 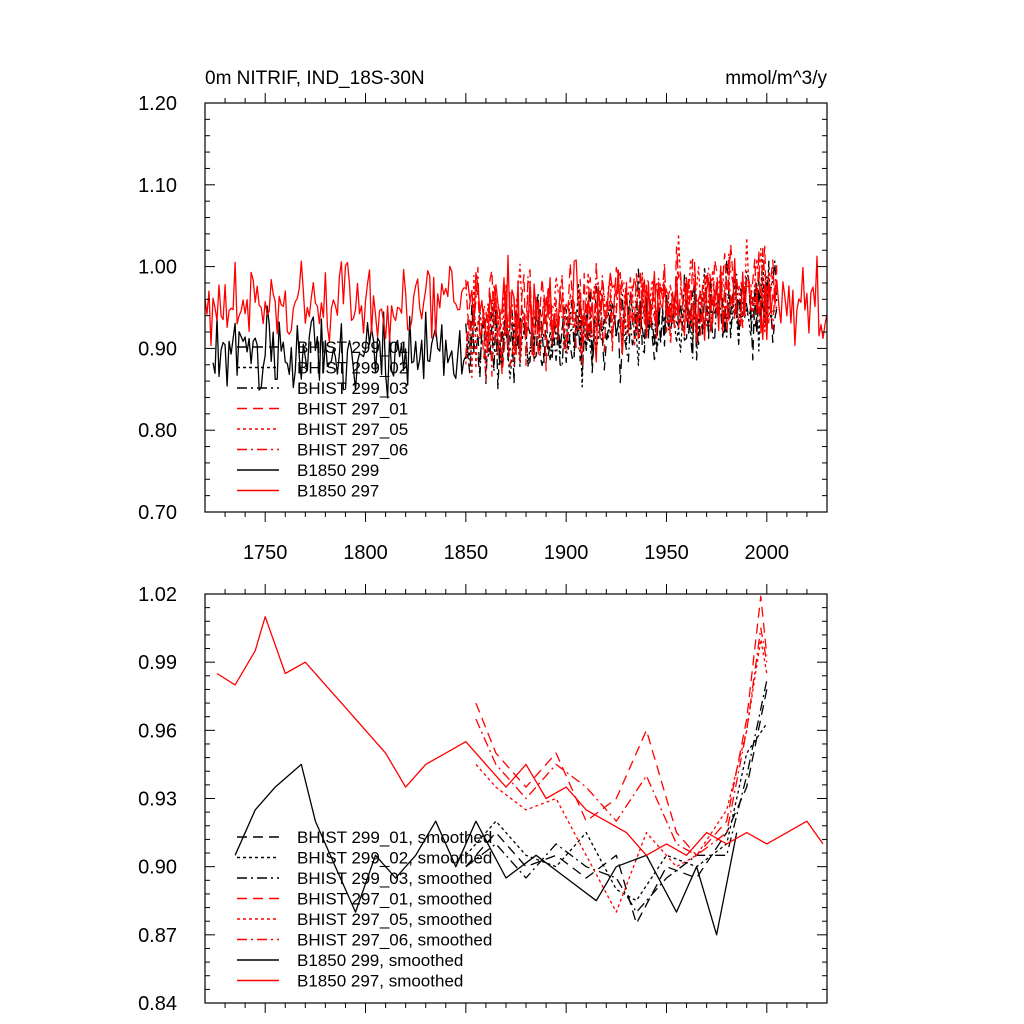 What do you see at coordinates (157, 936) in the screenshot?
I see `y-tick-label: 0.87` at bounding box center [157, 936].